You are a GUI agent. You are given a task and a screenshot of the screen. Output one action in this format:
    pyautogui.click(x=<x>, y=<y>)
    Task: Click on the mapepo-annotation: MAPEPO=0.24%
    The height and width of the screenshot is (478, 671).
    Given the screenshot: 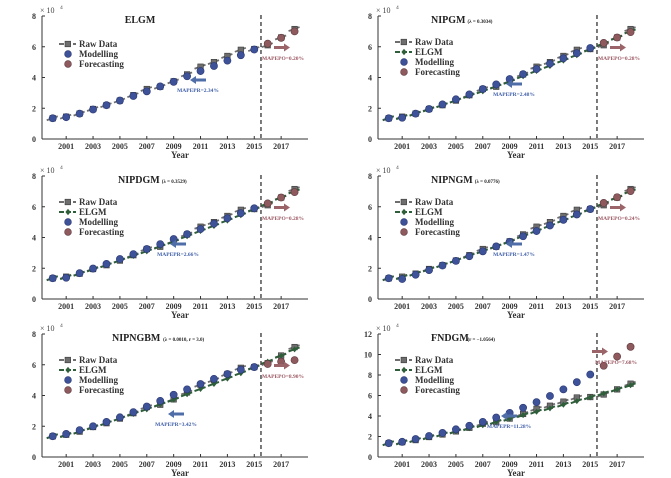 What is the action you would take?
    pyautogui.click(x=619, y=219)
    